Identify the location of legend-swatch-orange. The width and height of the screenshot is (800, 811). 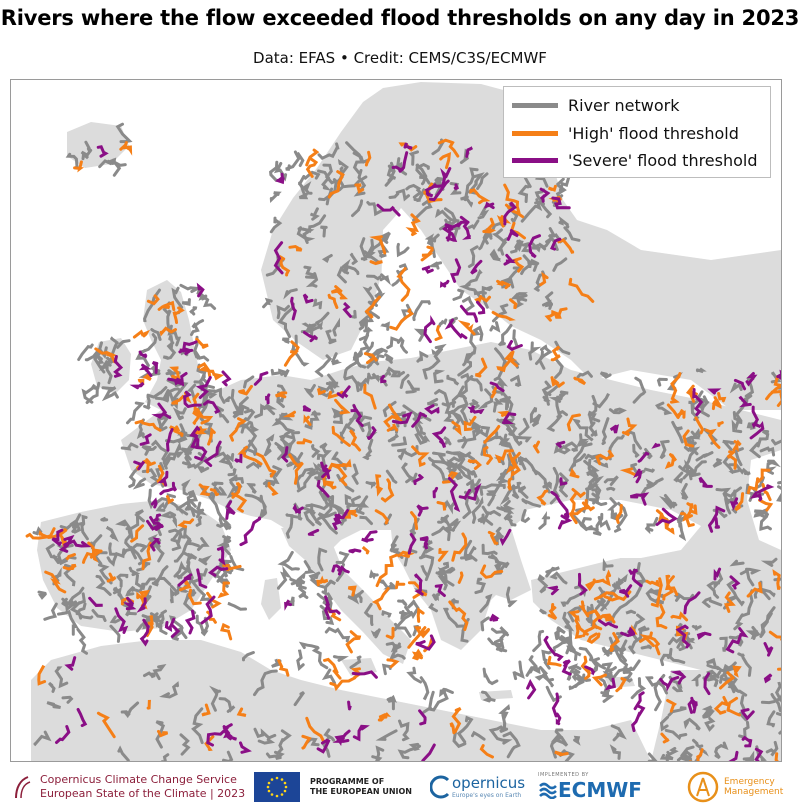
(535, 133).